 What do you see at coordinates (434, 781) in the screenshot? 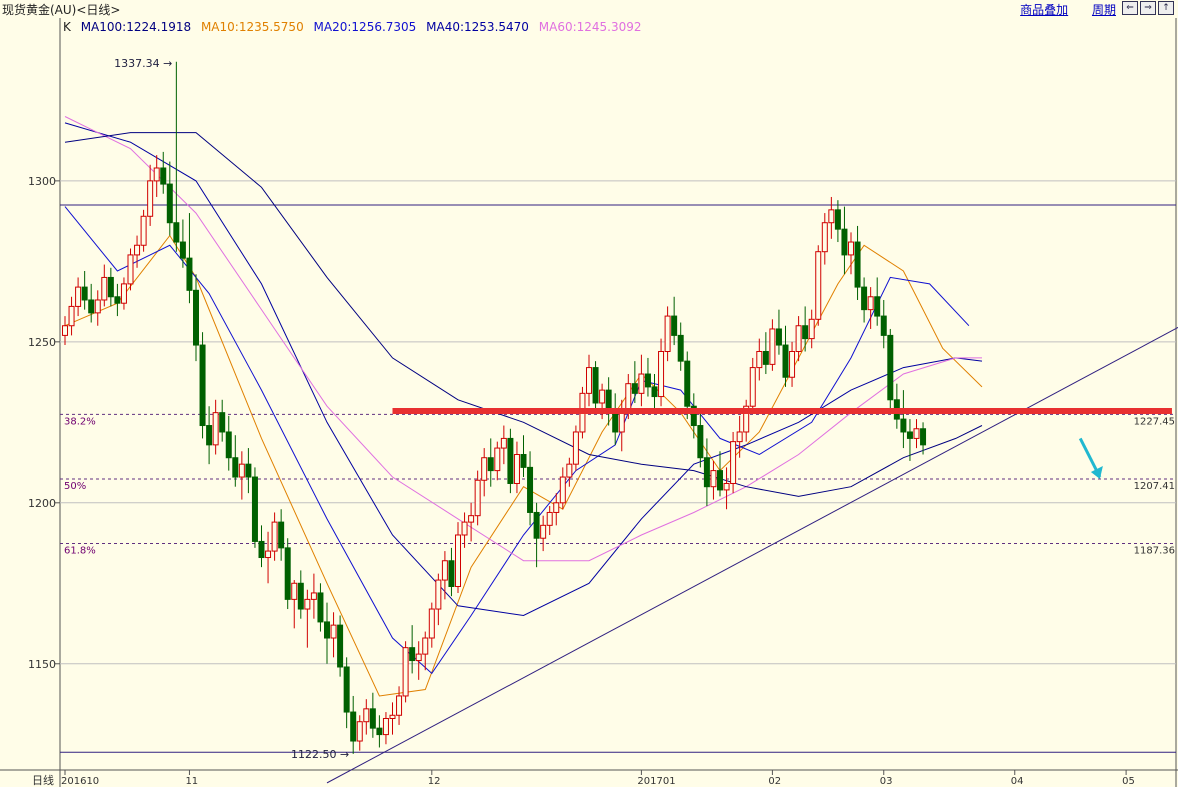
I see `x-tick-label: 12` at bounding box center [434, 781].